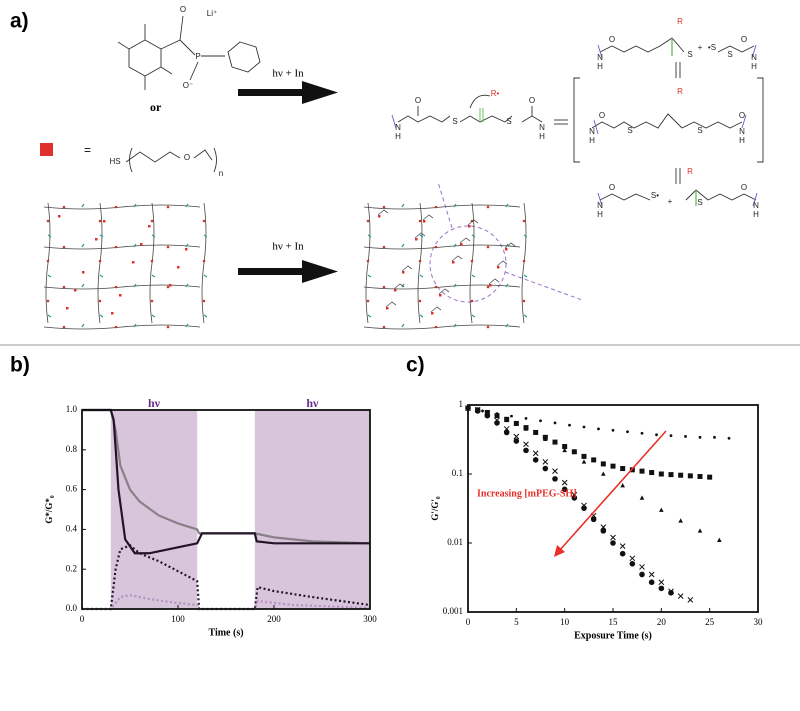  I want to click on x-tick-label: 25, so click(710, 622).